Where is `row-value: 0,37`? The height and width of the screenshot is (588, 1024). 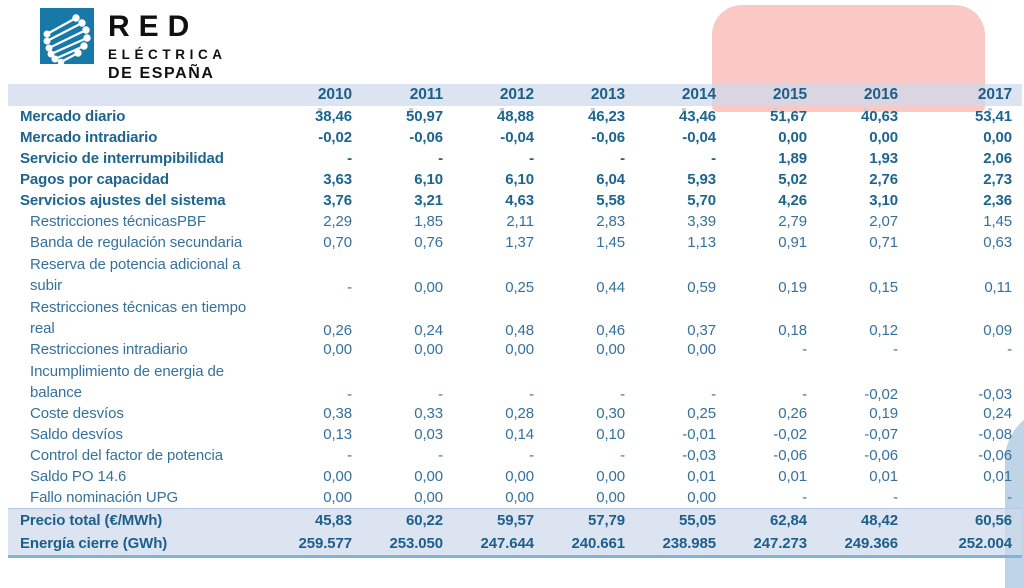
row-value: 0,37 is located at coordinates (701, 330).